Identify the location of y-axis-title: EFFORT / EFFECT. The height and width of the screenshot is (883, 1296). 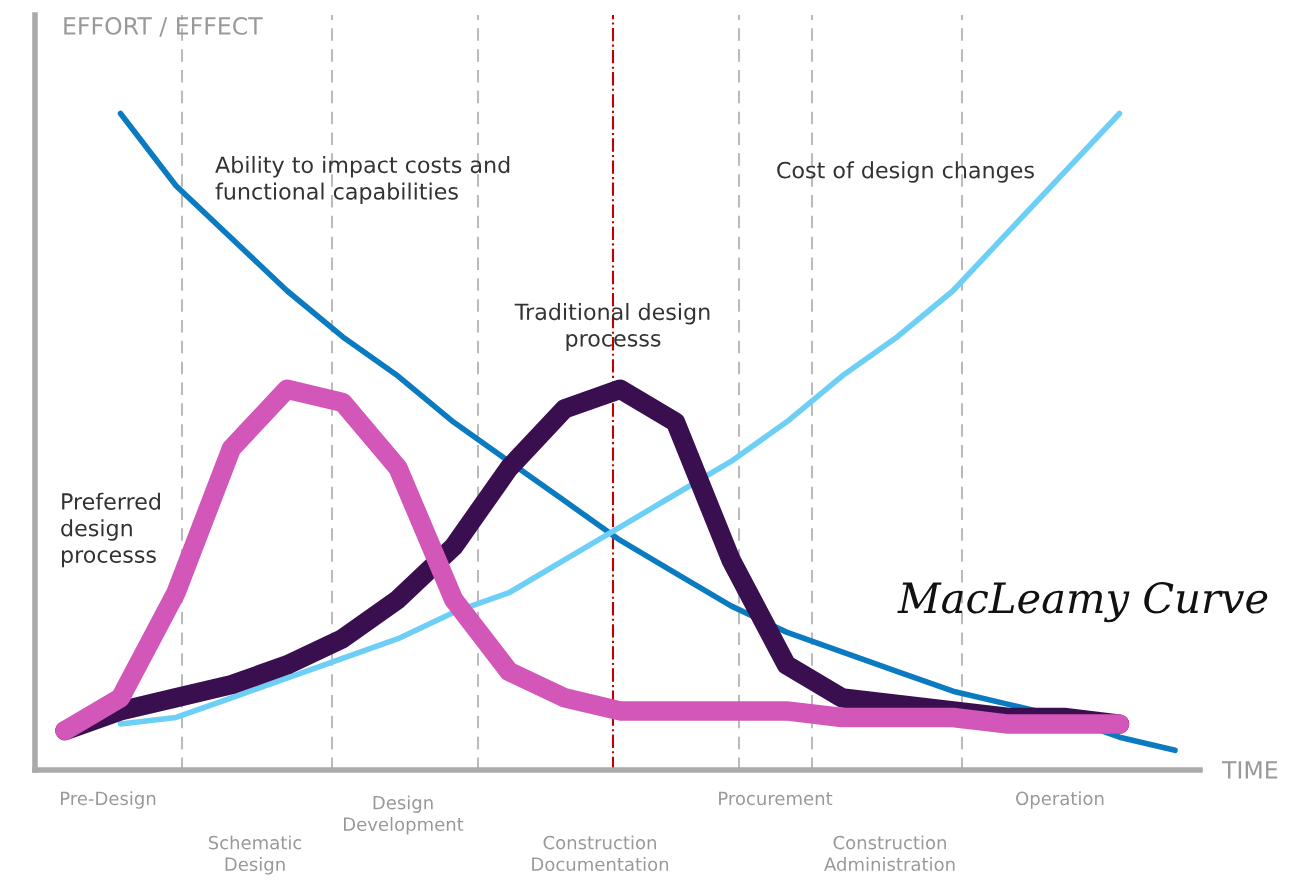
(163, 26).